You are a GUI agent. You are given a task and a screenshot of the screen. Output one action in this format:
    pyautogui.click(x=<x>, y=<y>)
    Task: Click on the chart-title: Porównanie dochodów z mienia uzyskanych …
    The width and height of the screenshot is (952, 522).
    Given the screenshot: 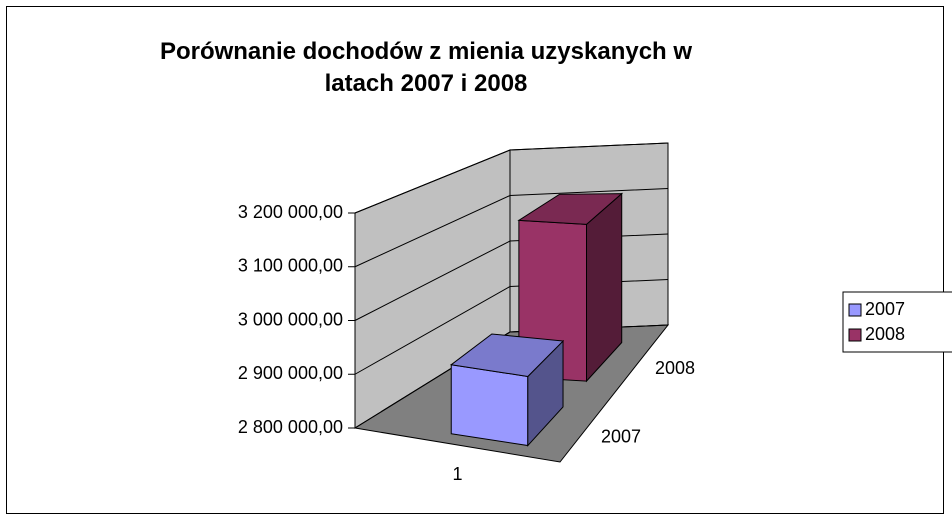 What is the action you would take?
    pyautogui.click(x=426, y=67)
    